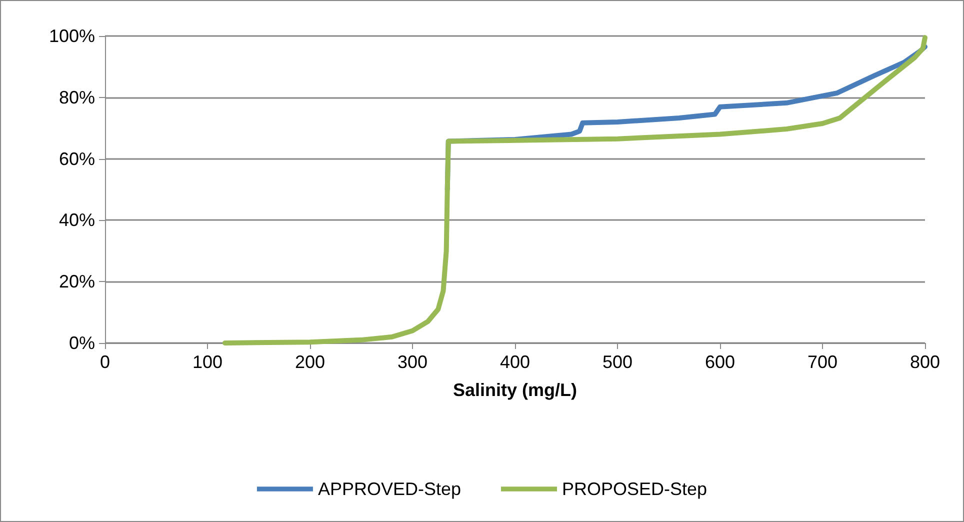 This screenshot has width=964, height=522. I want to click on y-tick-label: 0%, so click(81, 343).